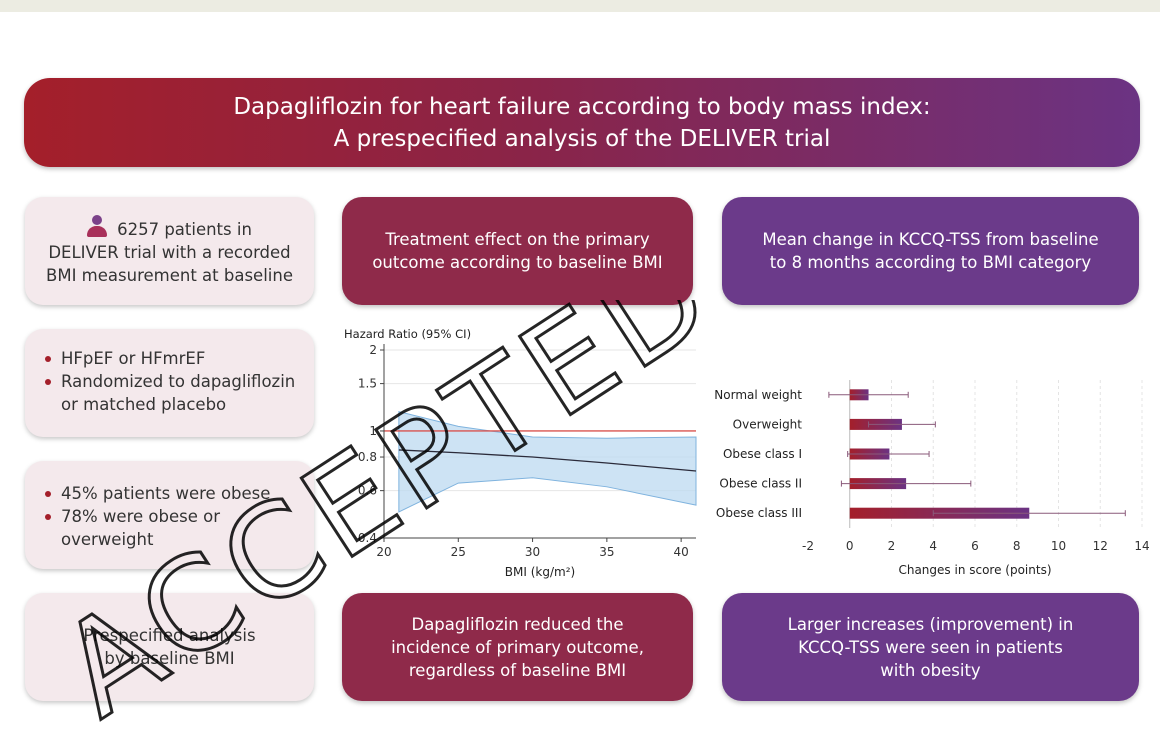  I want to click on hr-y-tick-label: 0.6, so click(367, 491).